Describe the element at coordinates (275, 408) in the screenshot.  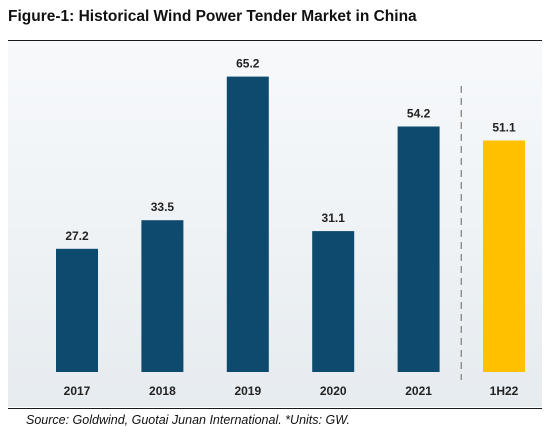
I see `source-divider` at that location.